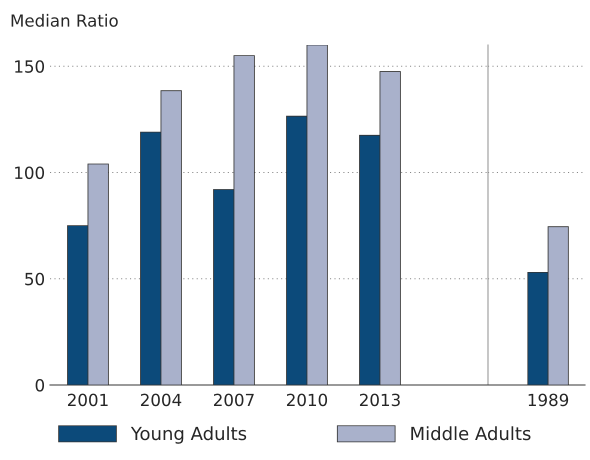 The image size is (590, 460). I want to click on y-tick-label: 100, so click(29, 173).